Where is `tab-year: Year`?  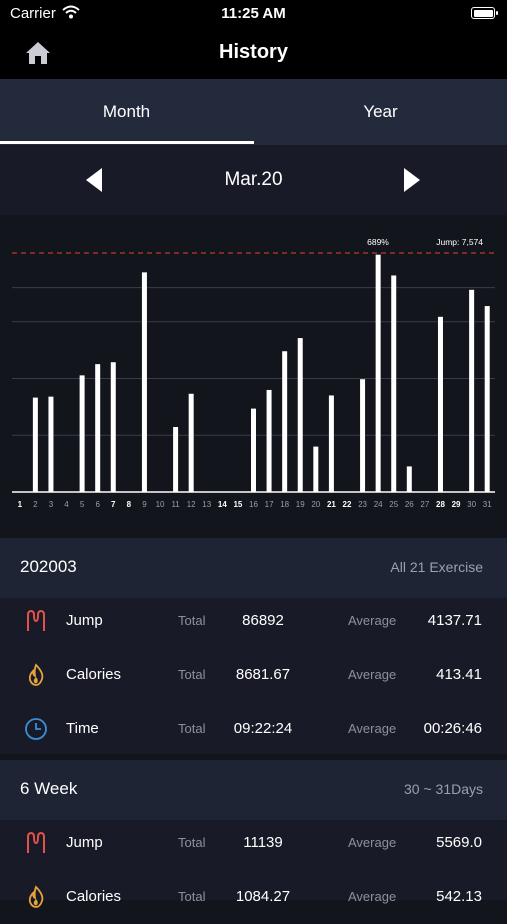 tab-year: Year is located at coordinates (380, 111).